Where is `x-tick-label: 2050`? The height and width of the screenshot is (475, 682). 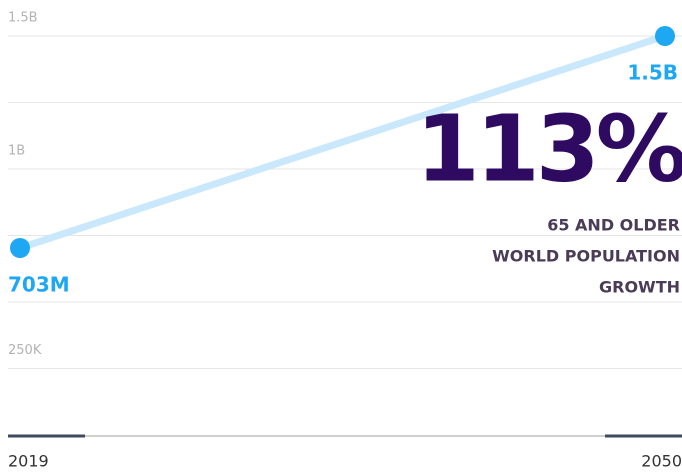 x-tick-label: 2050 is located at coordinates (661, 461).